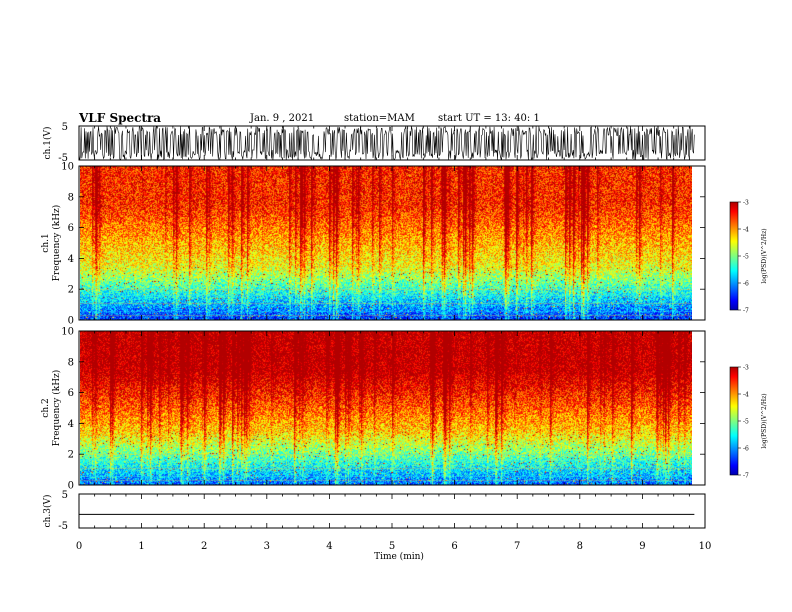  Describe the element at coordinates (46, 407) in the screenshot. I see `ch2-spectrogram-ylabel-channel: ch.2` at that location.